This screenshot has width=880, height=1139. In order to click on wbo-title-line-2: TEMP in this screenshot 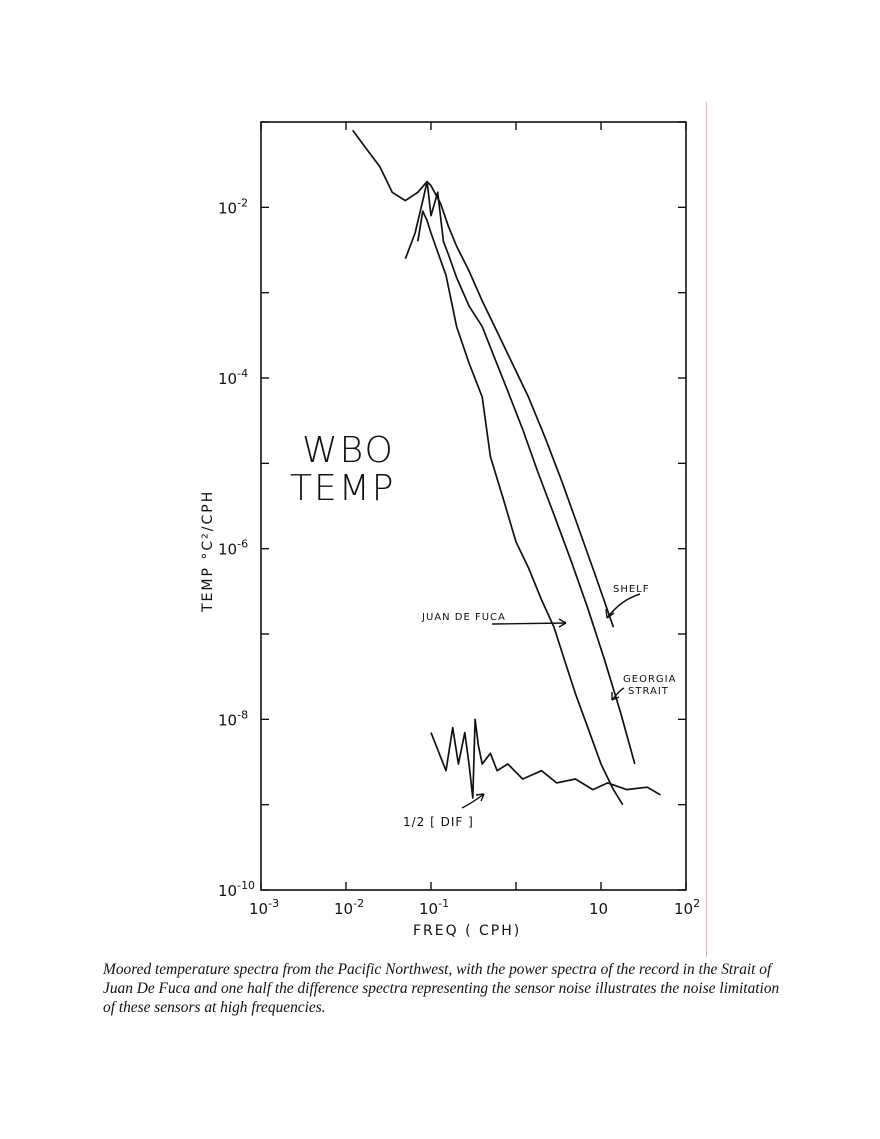, I will do `click(343, 488)`.